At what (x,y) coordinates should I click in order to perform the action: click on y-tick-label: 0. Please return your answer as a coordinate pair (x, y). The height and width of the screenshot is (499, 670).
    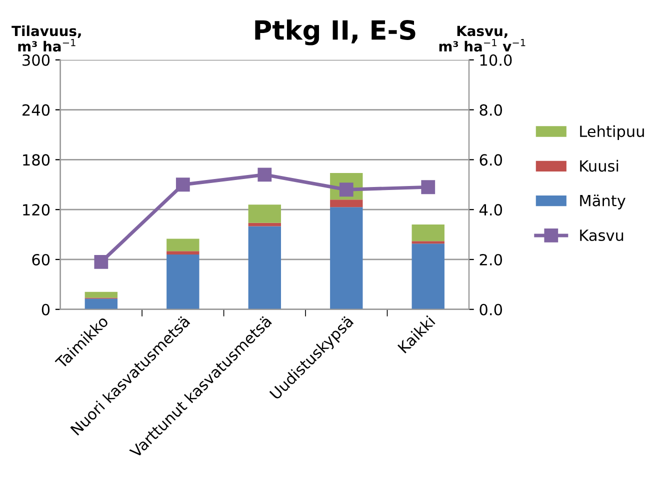
    Looking at the image, I should click on (46, 310).